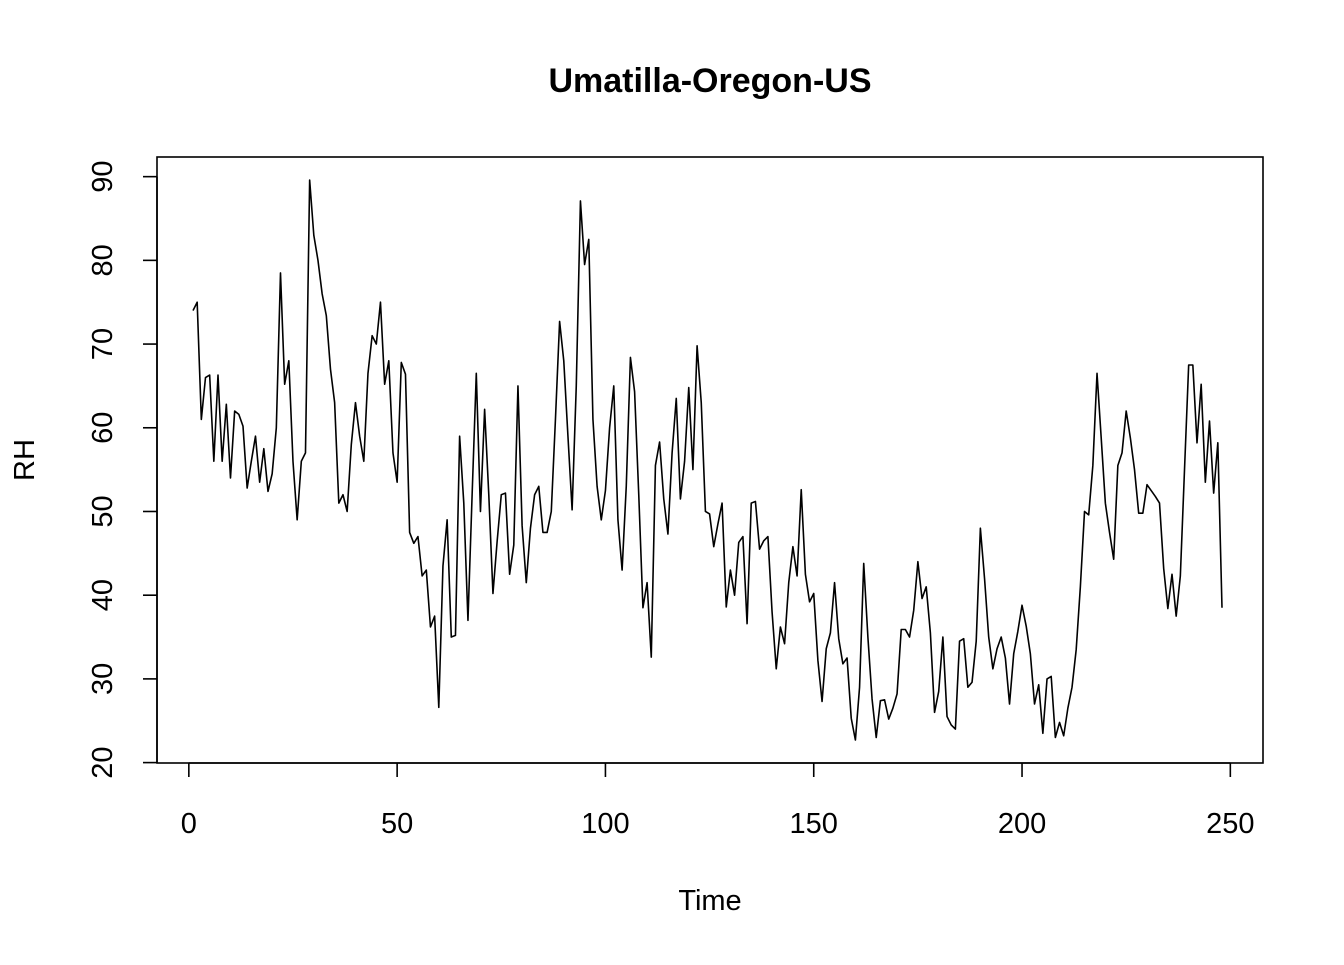 The width and height of the screenshot is (1344, 965). Describe the element at coordinates (1230, 824) in the screenshot. I see `x-tick-label: 250` at that location.